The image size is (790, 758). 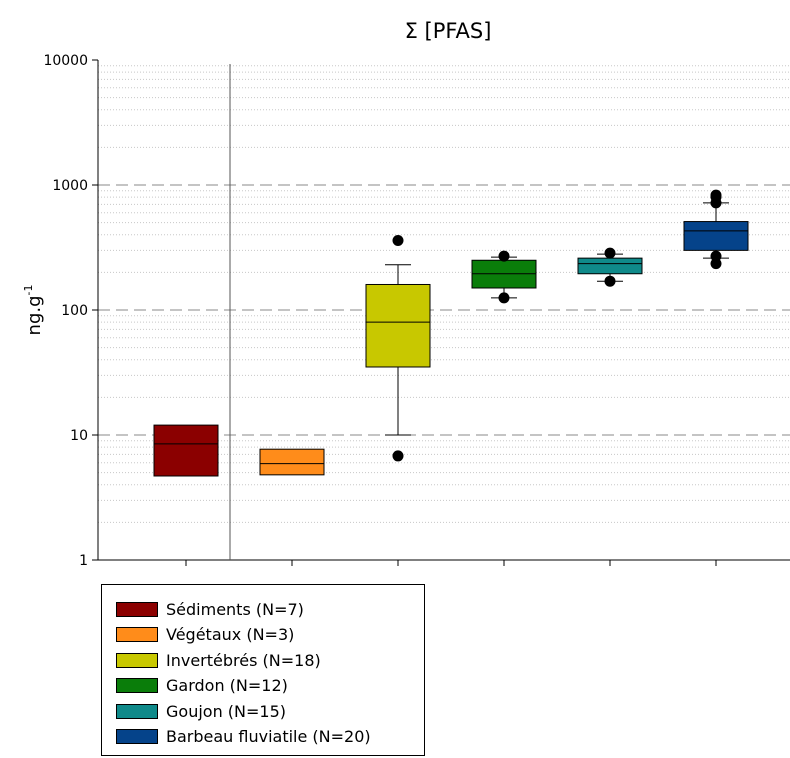 What do you see at coordinates (226, 711) in the screenshot?
I see `legend-label: Goujon (N=15)` at bounding box center [226, 711].